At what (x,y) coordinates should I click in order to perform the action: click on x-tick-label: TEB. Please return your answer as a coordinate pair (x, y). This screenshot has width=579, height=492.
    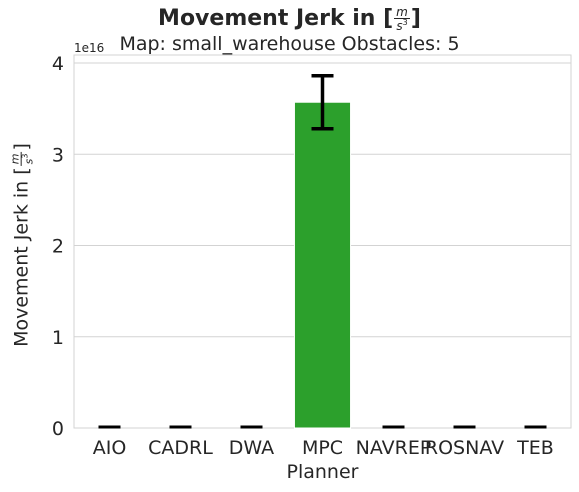
    Looking at the image, I should click on (535, 448).